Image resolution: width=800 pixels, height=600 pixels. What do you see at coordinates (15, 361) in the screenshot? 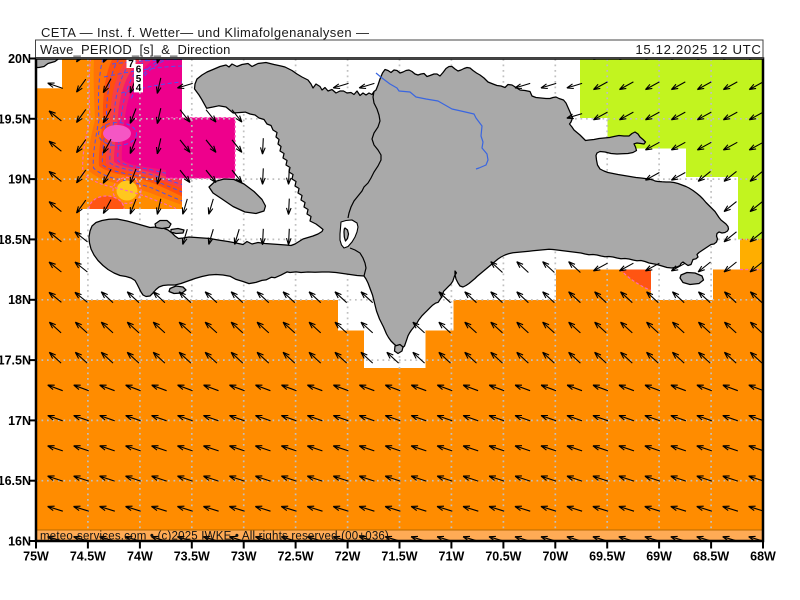
I see `svg-text: 17.5N` at bounding box center [15, 361].